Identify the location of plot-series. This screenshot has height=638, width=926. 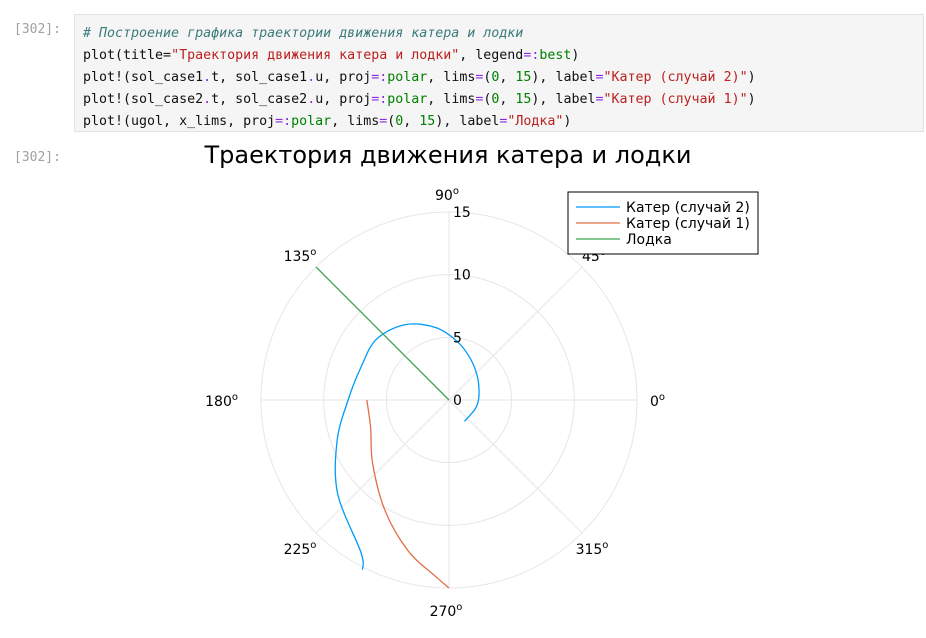
(397, 427).